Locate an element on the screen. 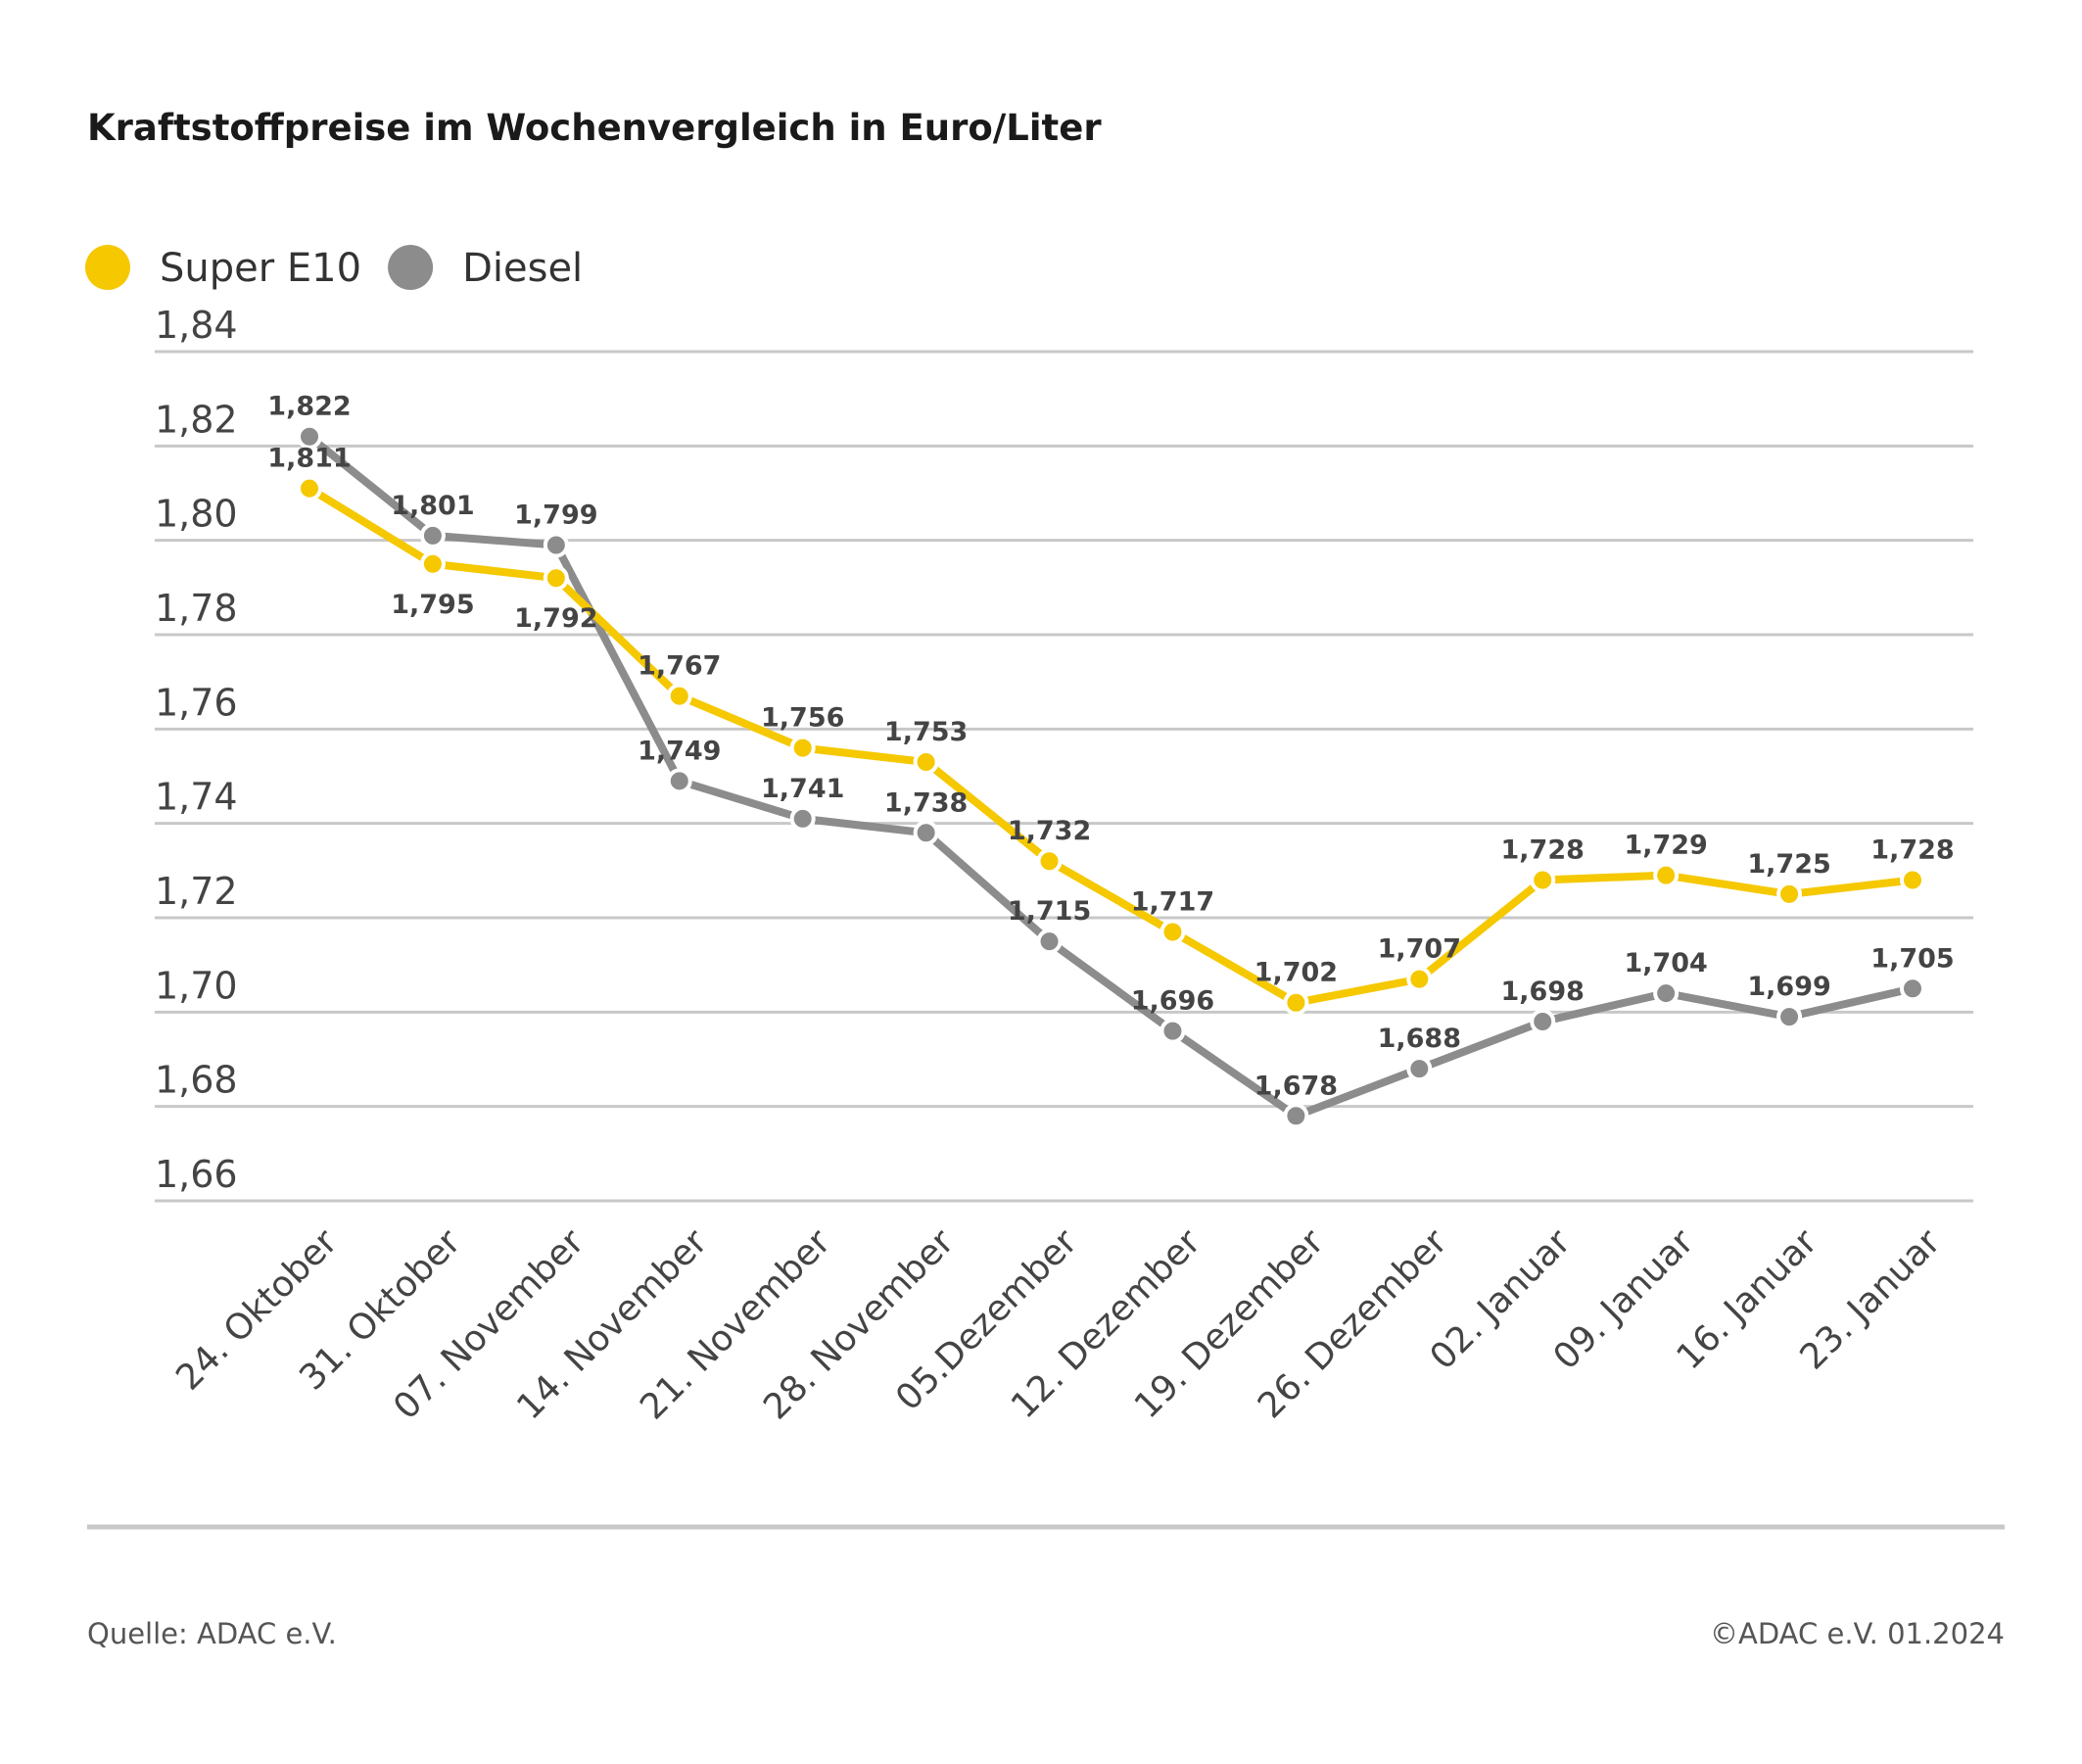  data-label: 1,707 is located at coordinates (1420, 949).